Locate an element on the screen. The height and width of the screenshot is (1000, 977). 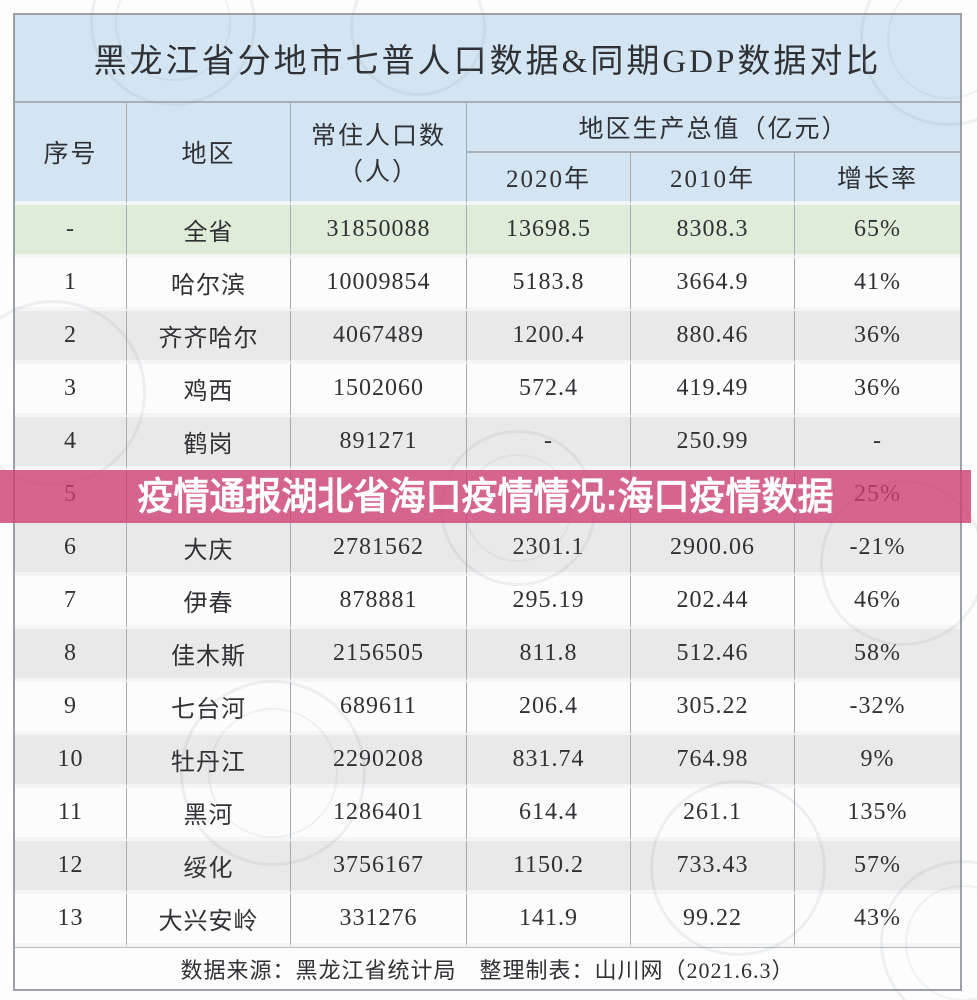
cell-seq: 2 is located at coordinates (71, 337).